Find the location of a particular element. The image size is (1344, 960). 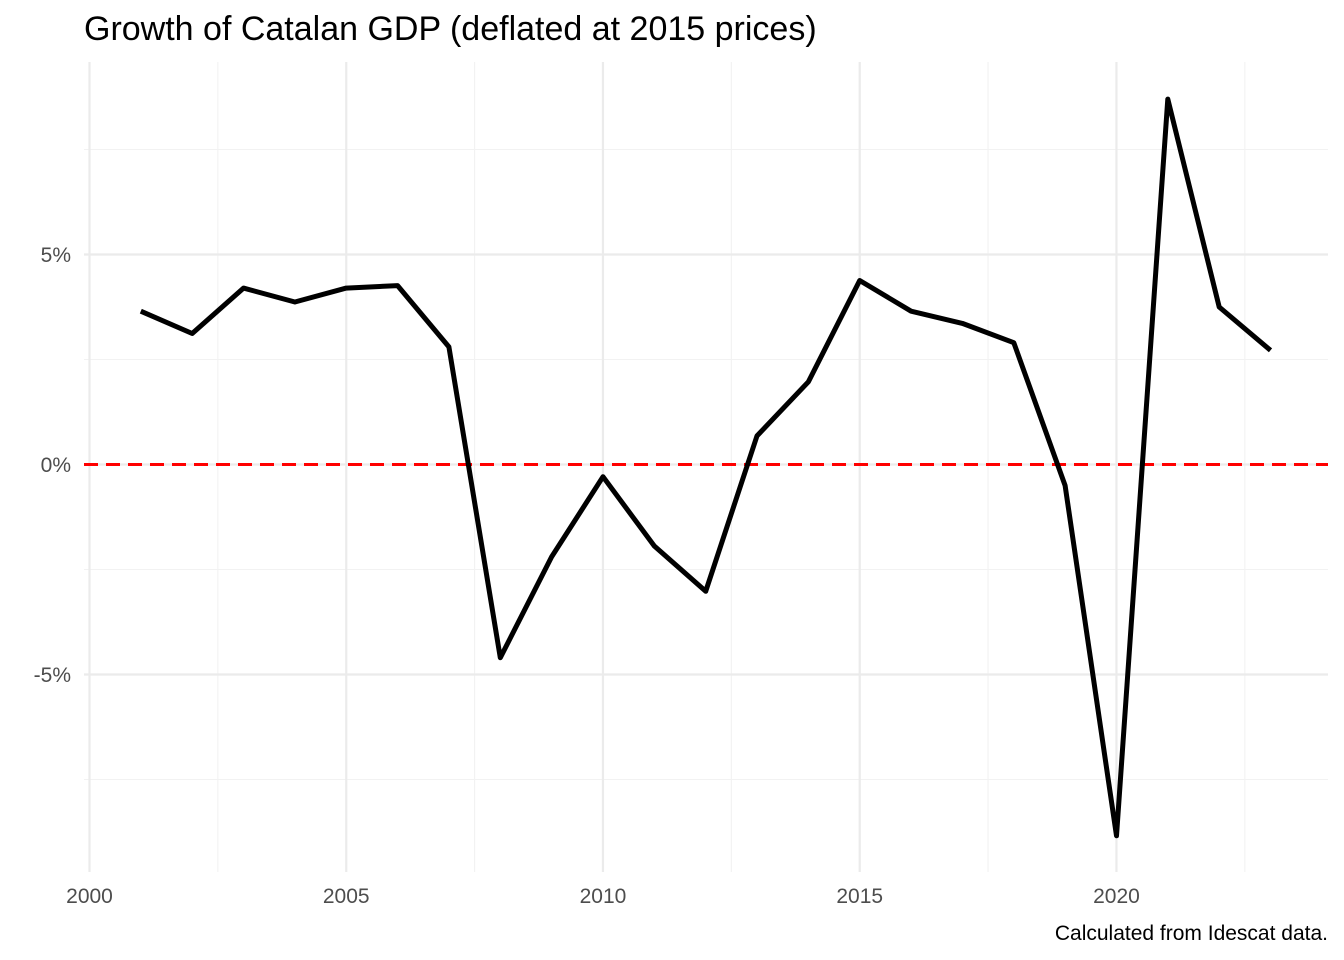

x-axis-ticks: 2000 2005 2010 2015 2020 is located at coordinates (603, 896).